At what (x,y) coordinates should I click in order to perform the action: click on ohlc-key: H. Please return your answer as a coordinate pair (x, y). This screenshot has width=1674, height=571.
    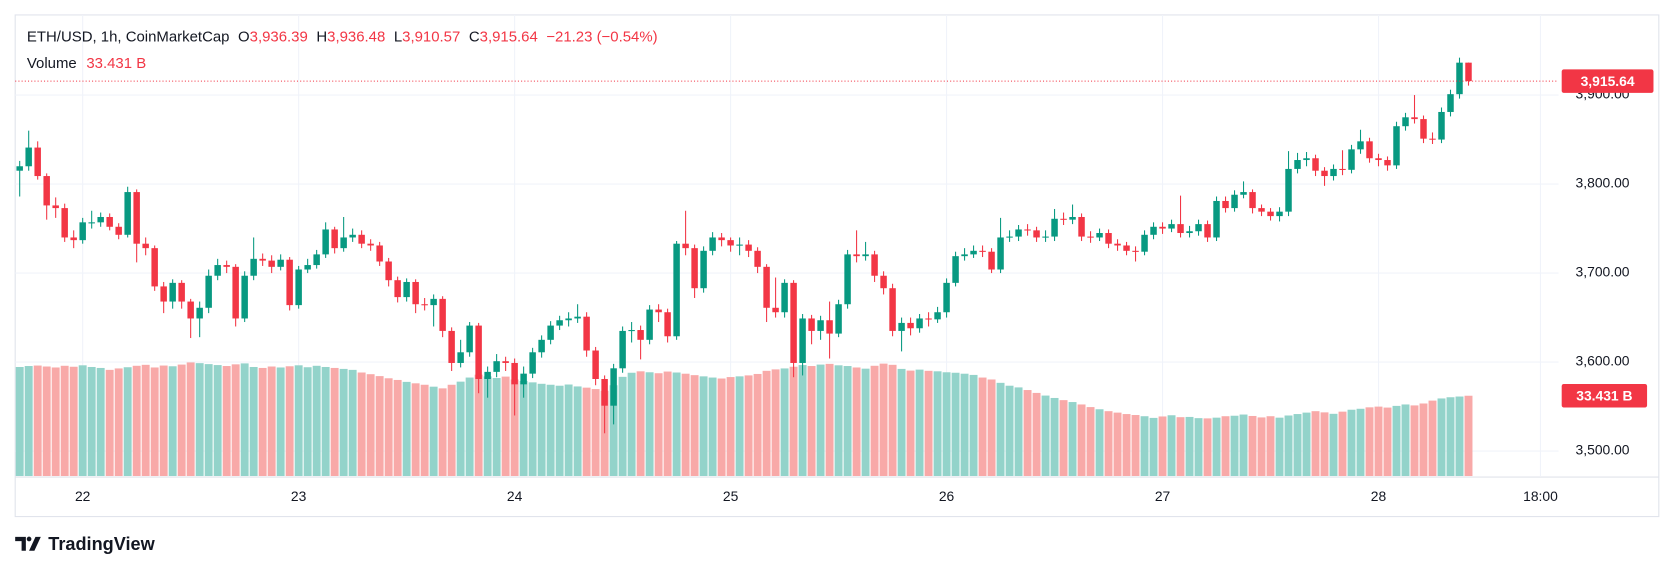
    Looking at the image, I should click on (321, 36).